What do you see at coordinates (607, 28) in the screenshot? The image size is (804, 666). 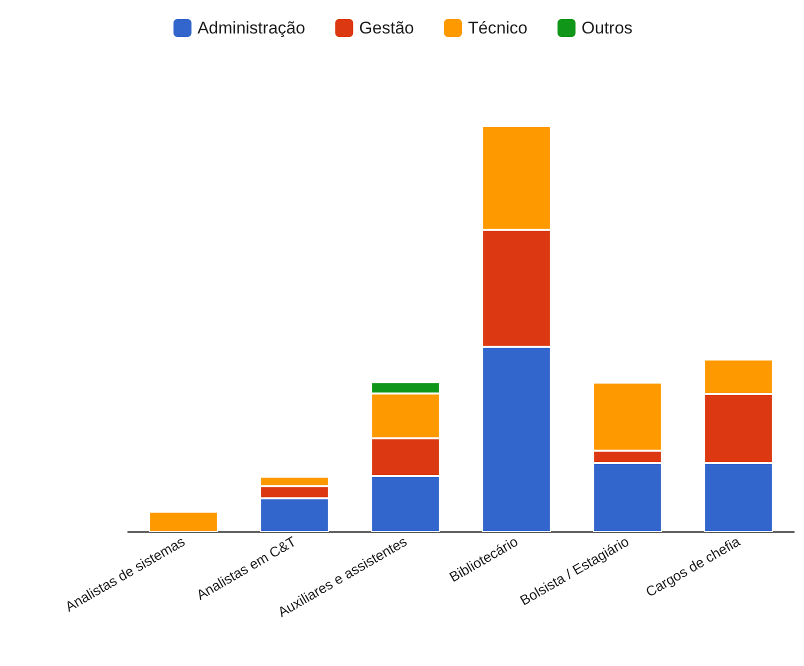 I see `legend-label: Outros` at bounding box center [607, 28].